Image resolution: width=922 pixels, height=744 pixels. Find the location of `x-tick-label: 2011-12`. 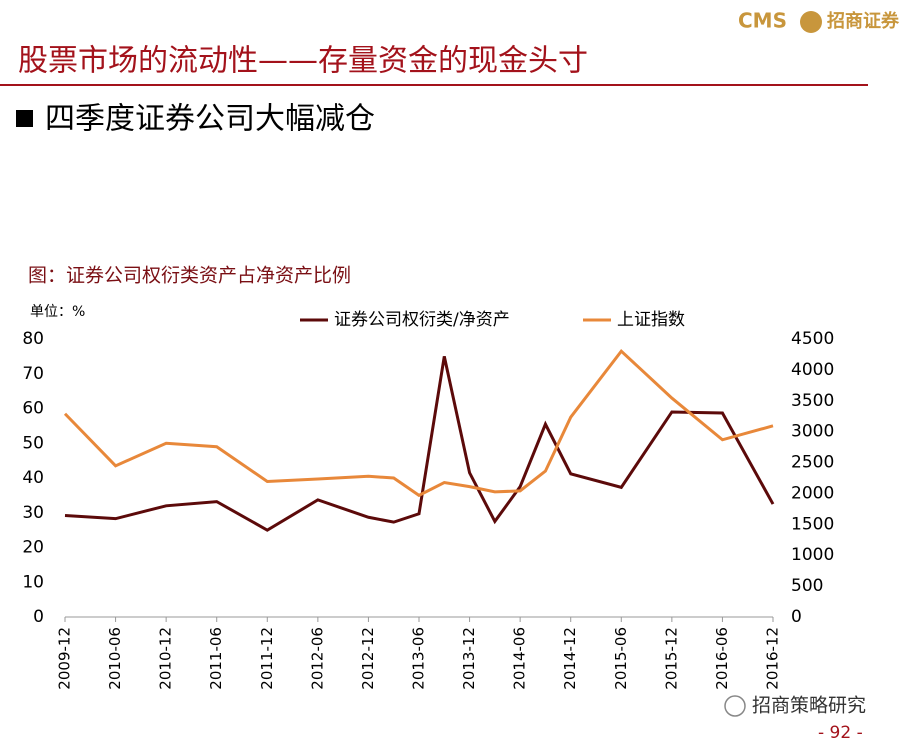

x-tick-label: 2011-12 is located at coordinates (267, 658).